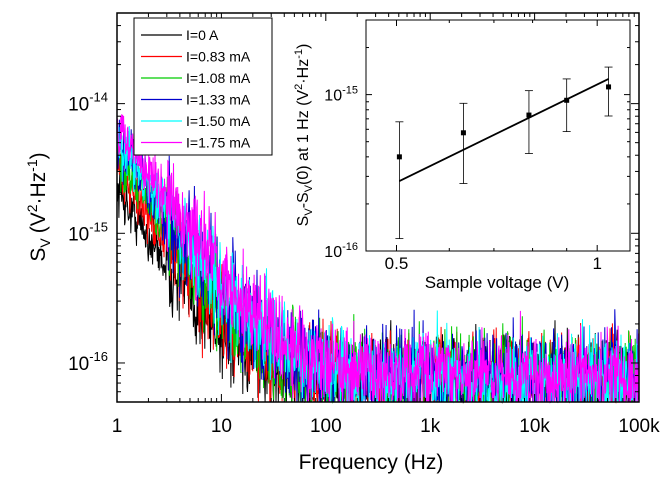 Image resolution: width=666 pixels, height=478 pixels. Describe the element at coordinates (32, 208) in the screenshot. I see `main-y-label-sup1: 2` at that location.